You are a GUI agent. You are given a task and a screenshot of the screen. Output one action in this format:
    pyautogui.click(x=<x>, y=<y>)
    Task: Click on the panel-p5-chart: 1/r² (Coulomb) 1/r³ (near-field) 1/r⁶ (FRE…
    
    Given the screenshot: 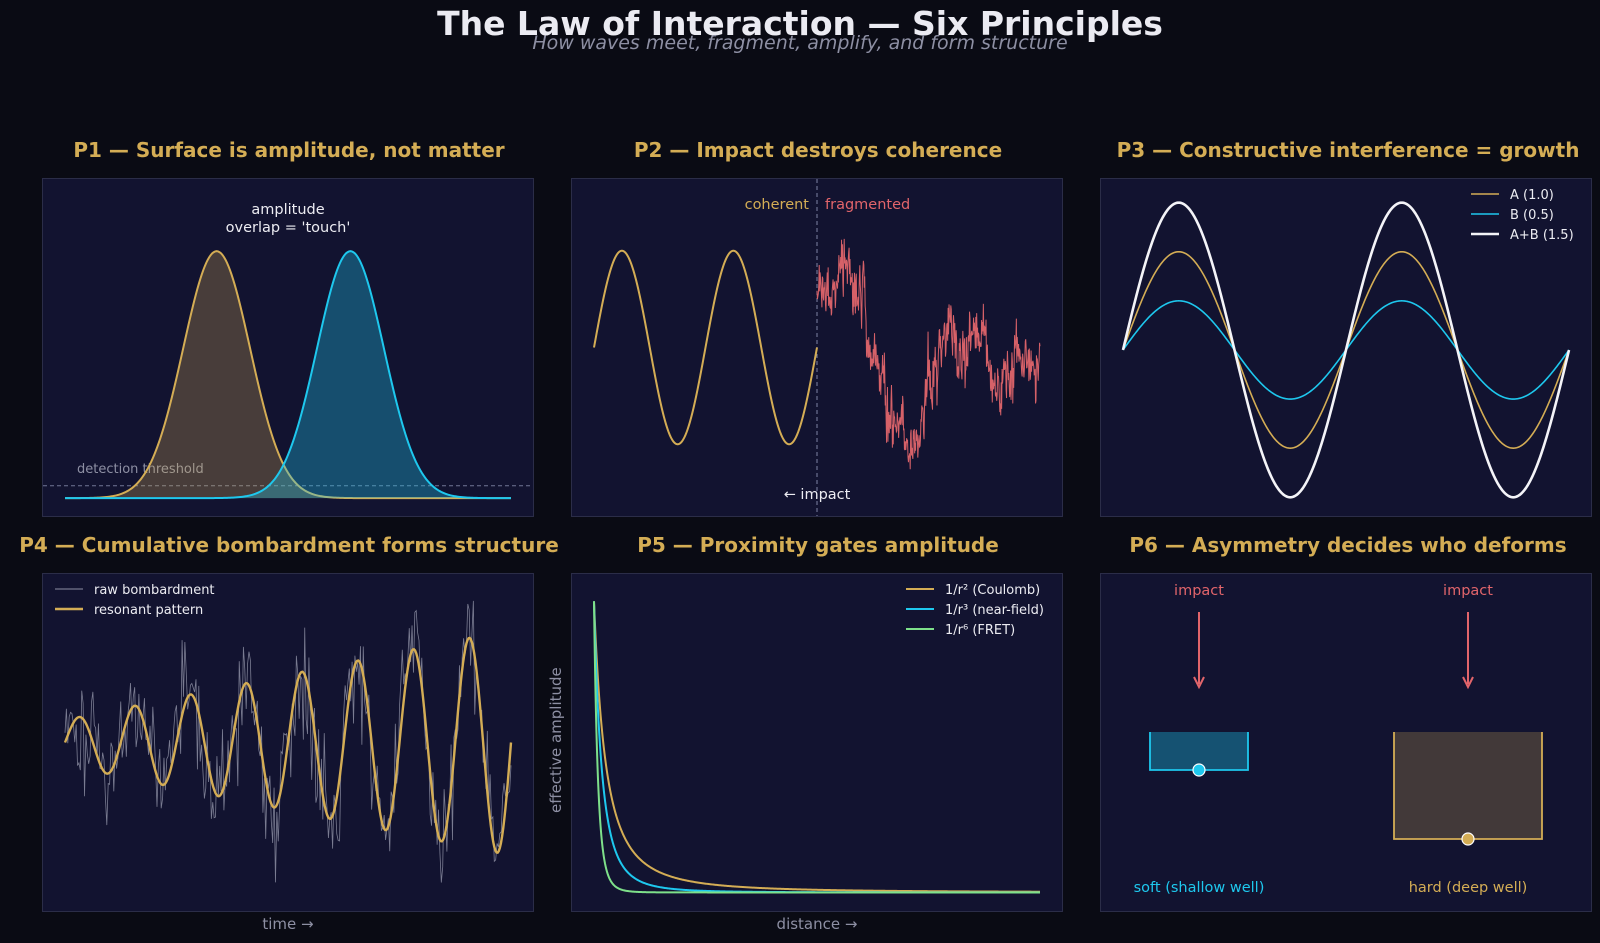 What is the action you would take?
    pyautogui.click(x=817, y=742)
    